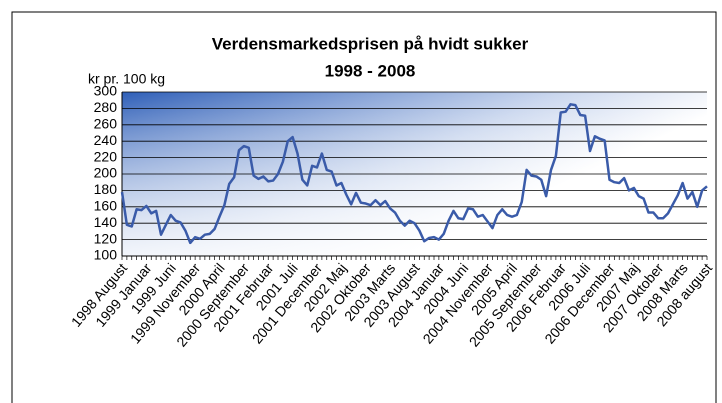  Describe the element at coordinates (106, 255) in the screenshot. I see `y-tick-label: 100` at that location.